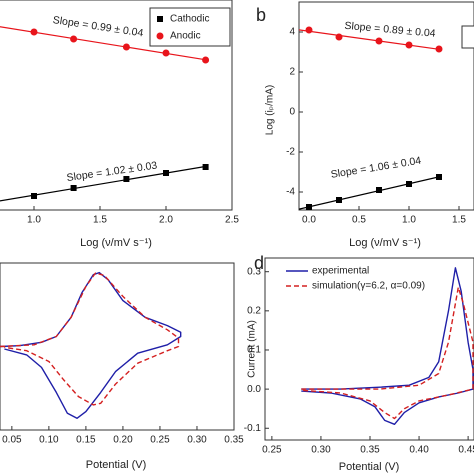  I want to click on x-tick-label: 2.5, so click(232, 220).